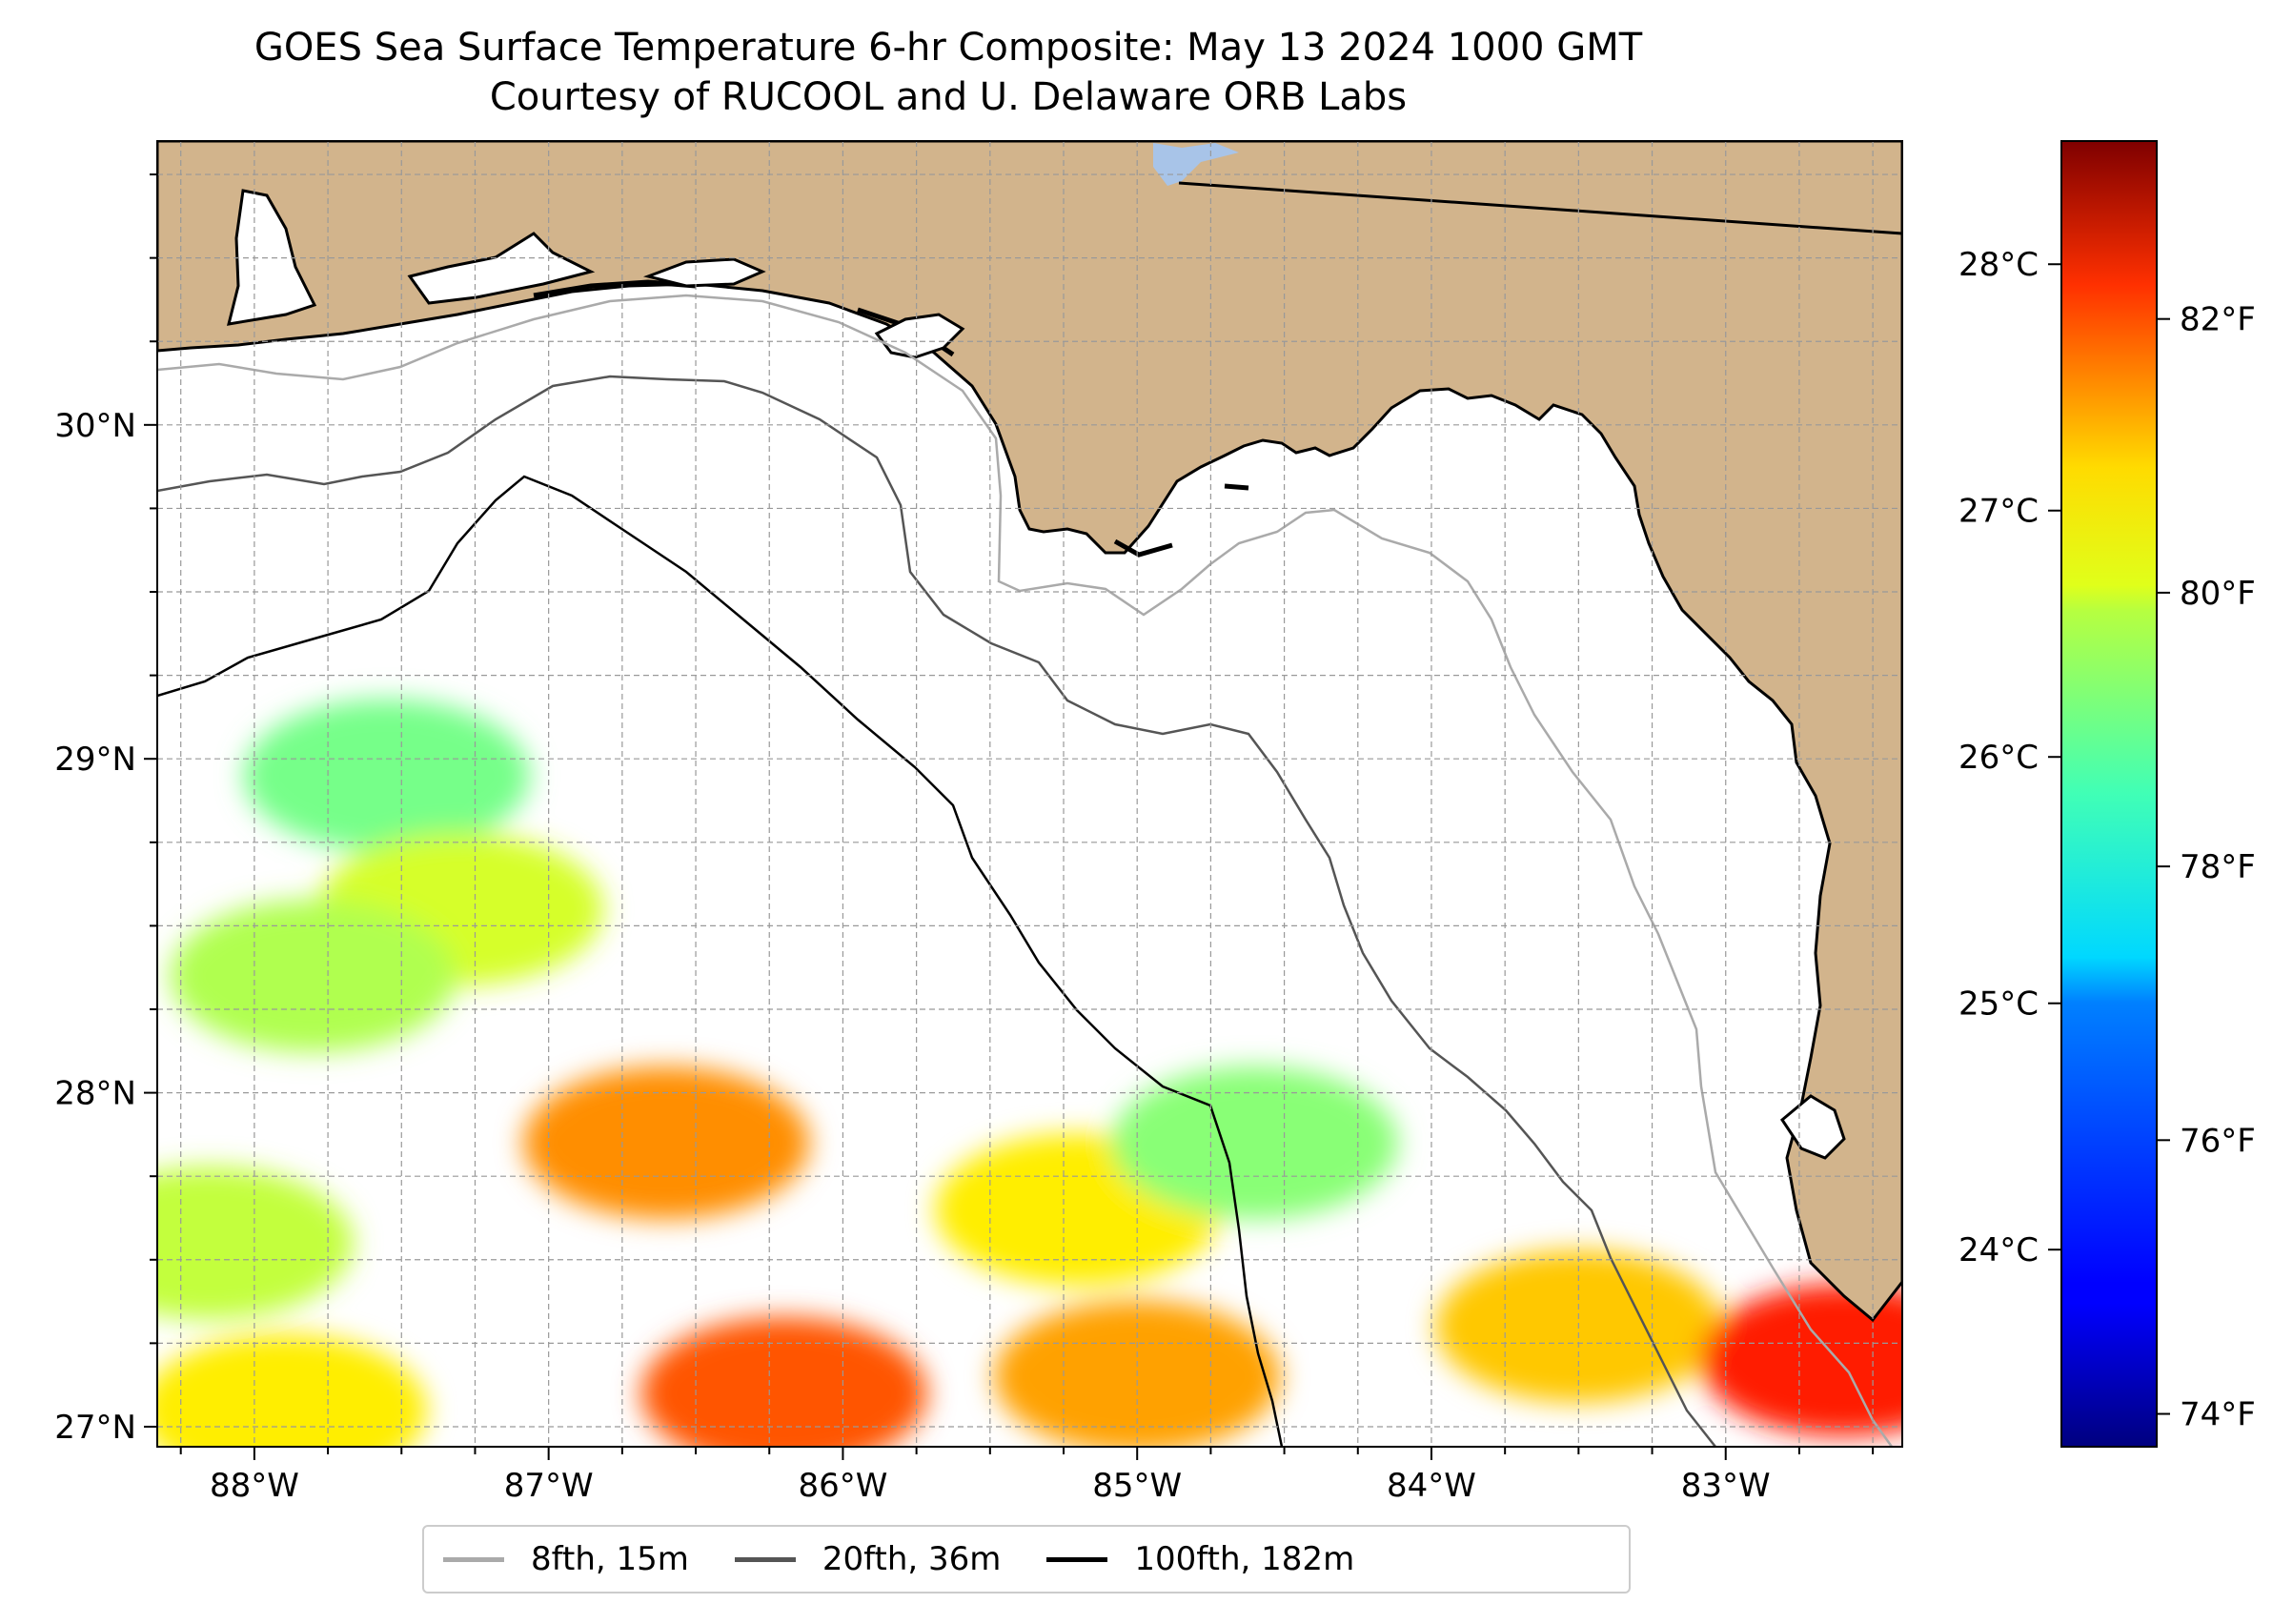 This screenshot has height=1624, width=2293. I want to click on lat-tick-label: 27°N, so click(95, 1428).